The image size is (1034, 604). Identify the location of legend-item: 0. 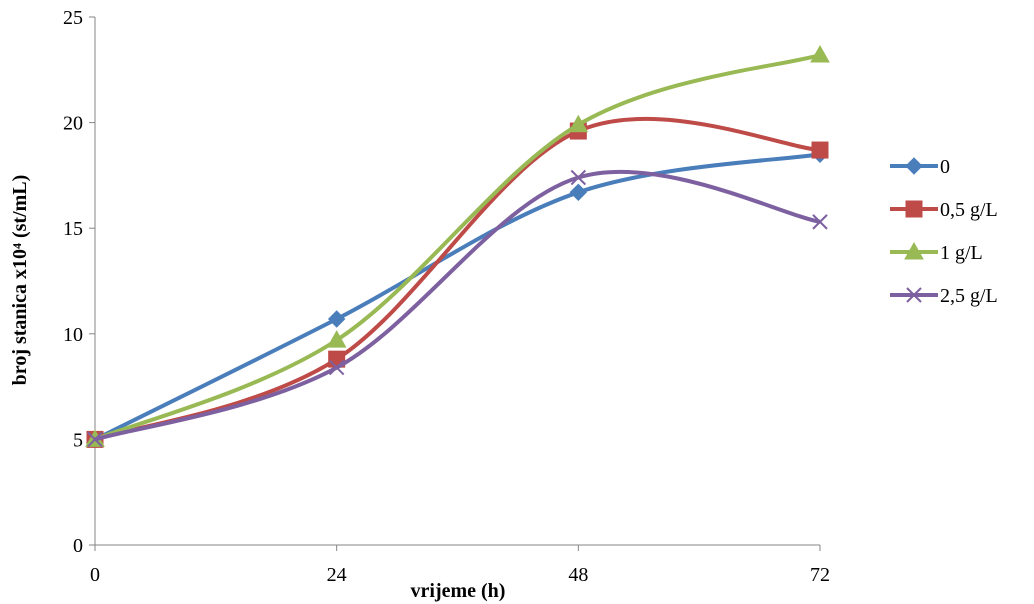
(920, 167).